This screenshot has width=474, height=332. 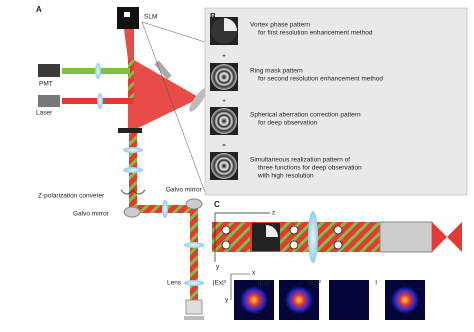 What do you see at coordinates (217, 204) in the screenshot?
I see `panel-label: C` at bounding box center [217, 204].